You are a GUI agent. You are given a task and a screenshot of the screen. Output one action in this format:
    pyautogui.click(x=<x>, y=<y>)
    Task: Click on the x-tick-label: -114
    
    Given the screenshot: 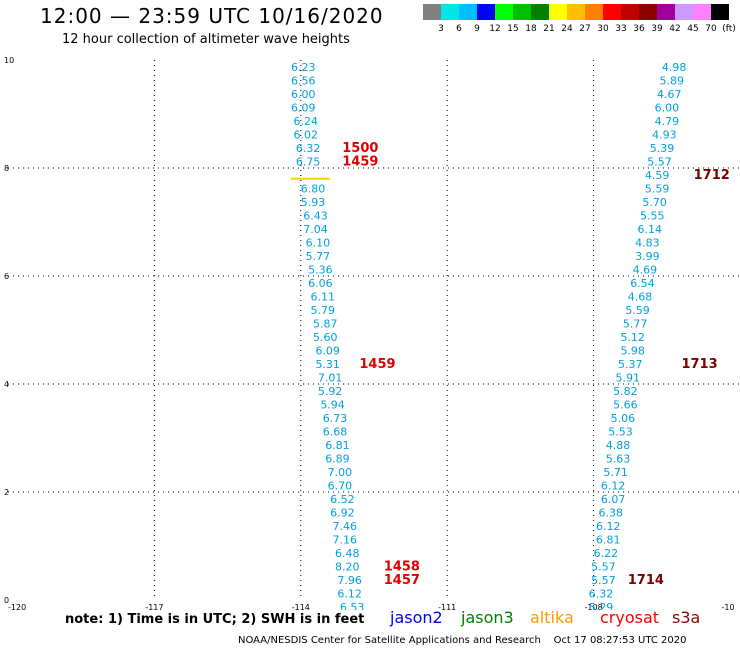 What is the action you would take?
    pyautogui.click(x=301, y=606)
    